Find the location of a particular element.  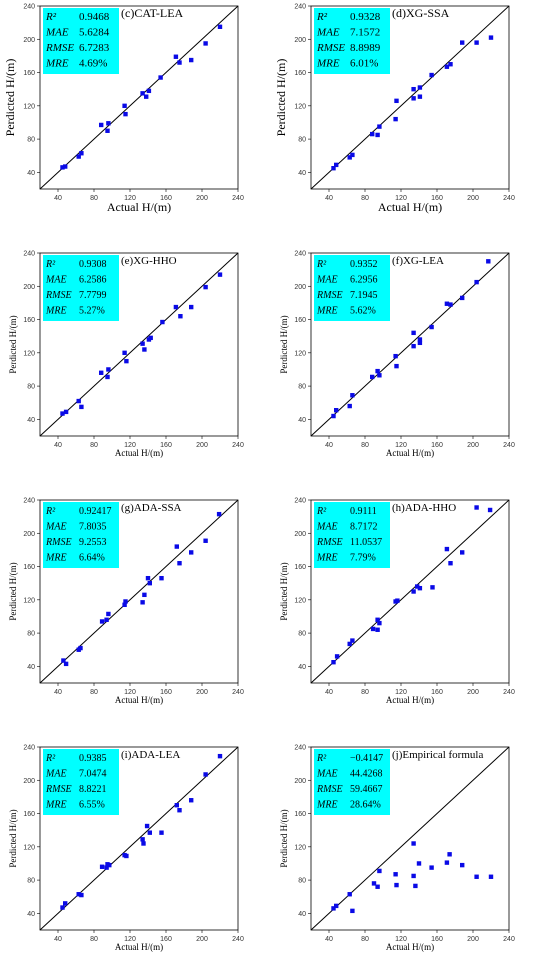

metric-value: 9.2553 is located at coordinates (93, 542).